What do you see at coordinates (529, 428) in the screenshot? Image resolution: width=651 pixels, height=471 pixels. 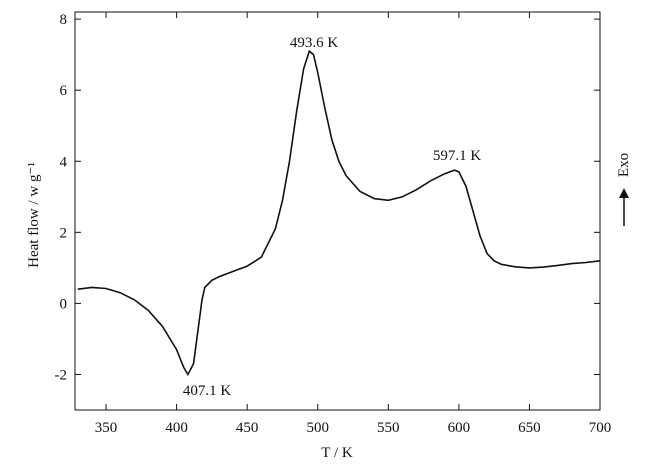 I see `x-tick-label: 650` at bounding box center [529, 428].